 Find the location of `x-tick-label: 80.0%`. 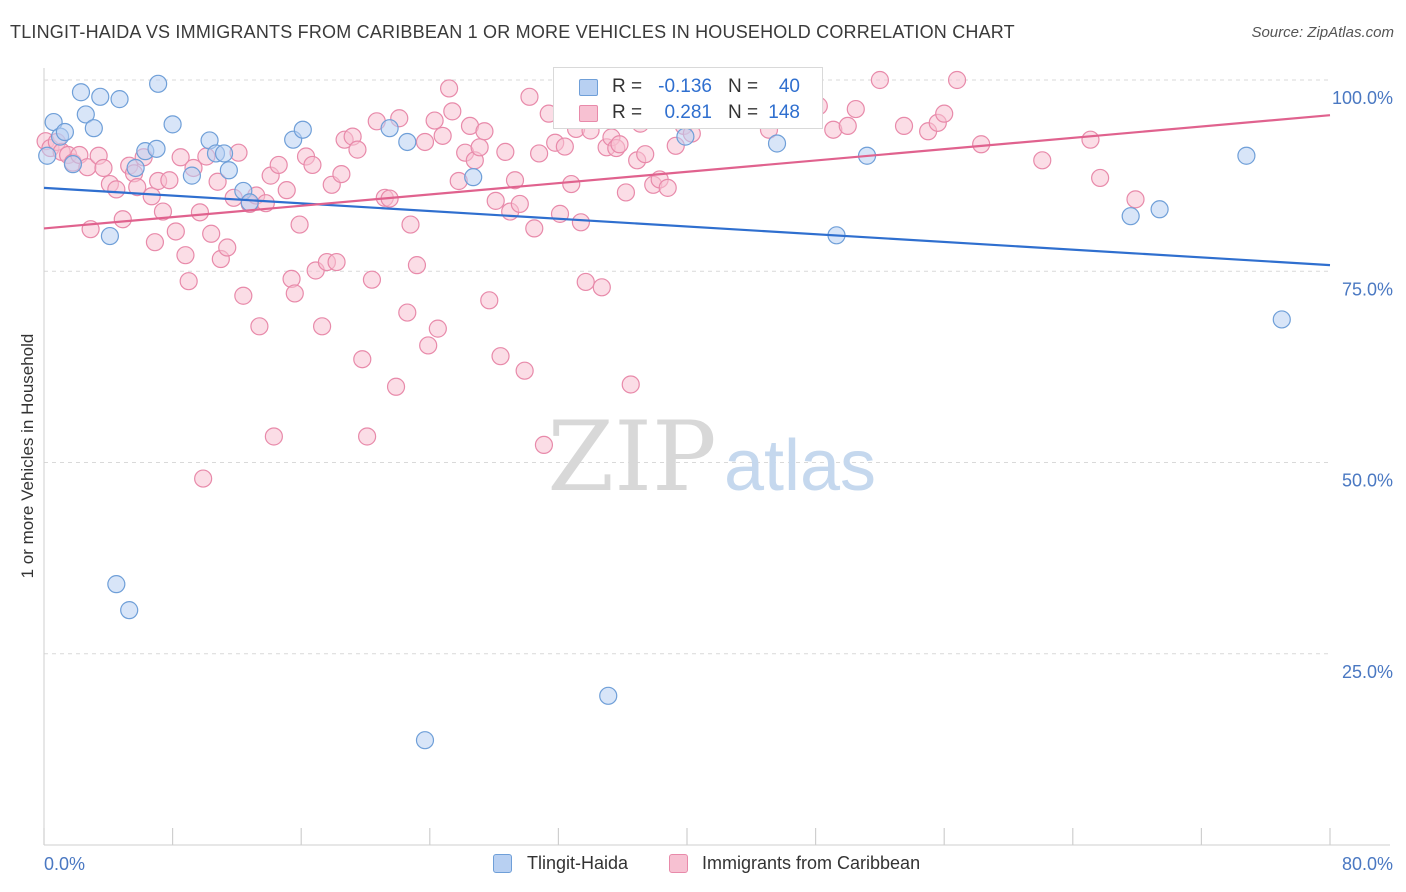

x-tick-label: 80.0% is located at coordinates (1367, 864).